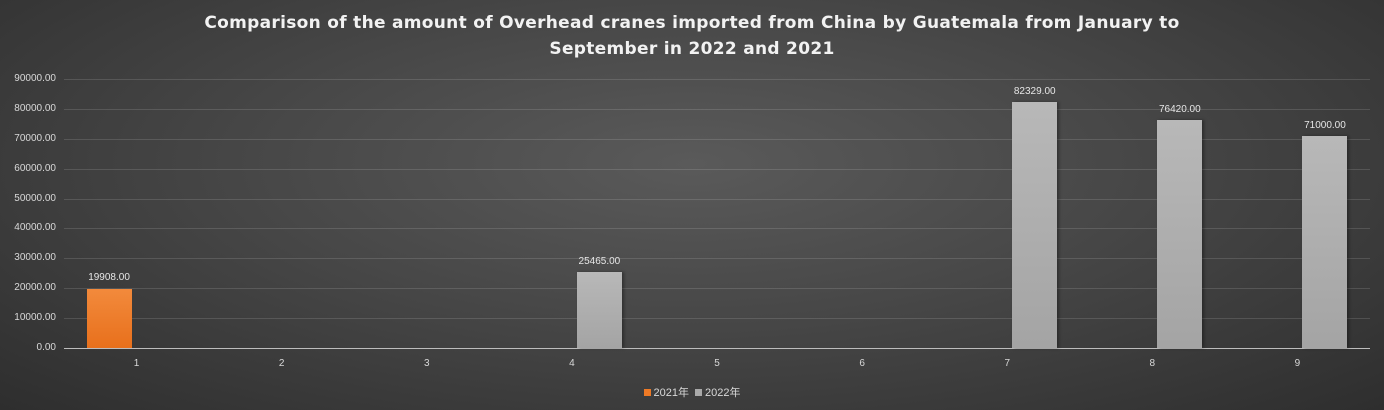 The image size is (1384, 410). What do you see at coordinates (572, 363) in the screenshot?
I see `x-tick-label: 4` at bounding box center [572, 363].